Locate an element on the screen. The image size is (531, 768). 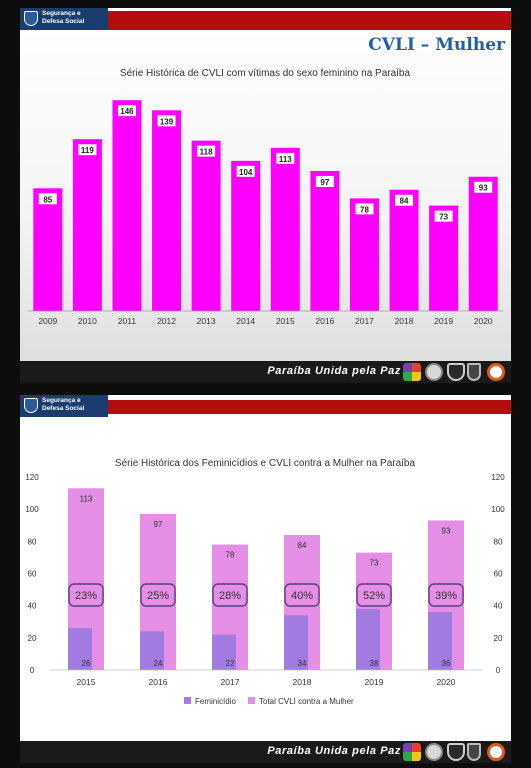
data-label: 146 is located at coordinates (127, 111).